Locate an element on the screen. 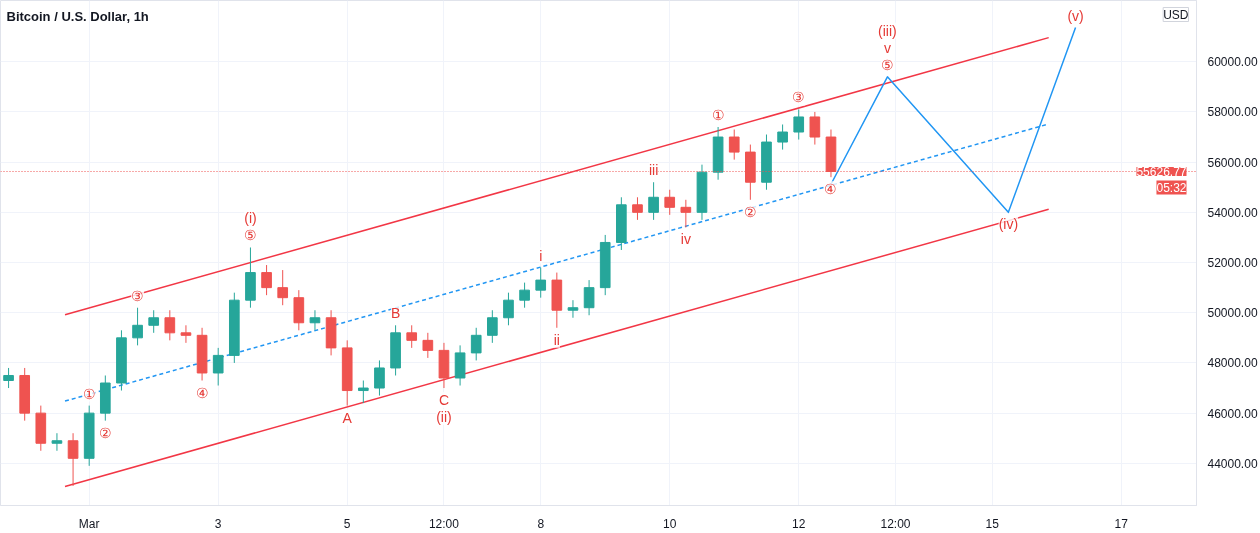 This screenshot has height=533, width=1260. y-tick-label: 58000.00 is located at coordinates (1232, 112).